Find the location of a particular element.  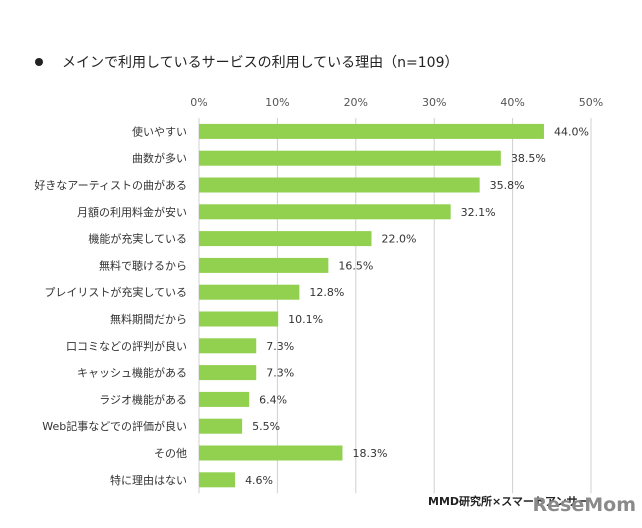

value-label: 18.3% is located at coordinates (369, 453).